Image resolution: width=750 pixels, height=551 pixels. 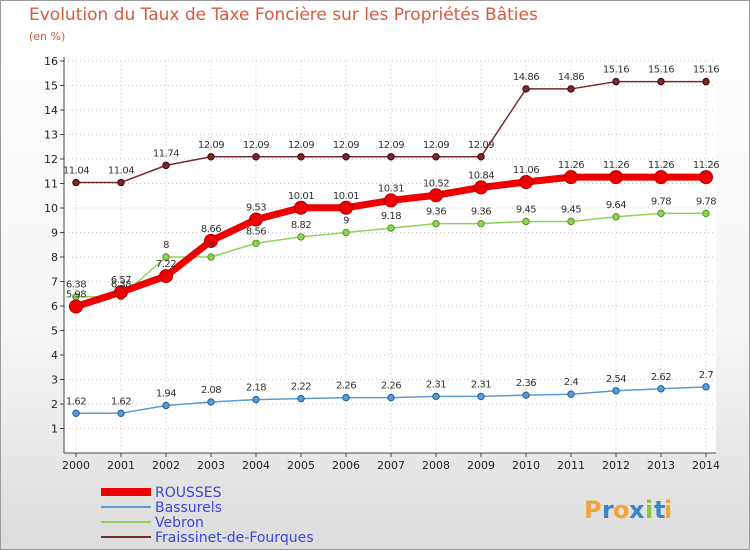 I want to click on logo-letter: P, so click(x=593, y=510).